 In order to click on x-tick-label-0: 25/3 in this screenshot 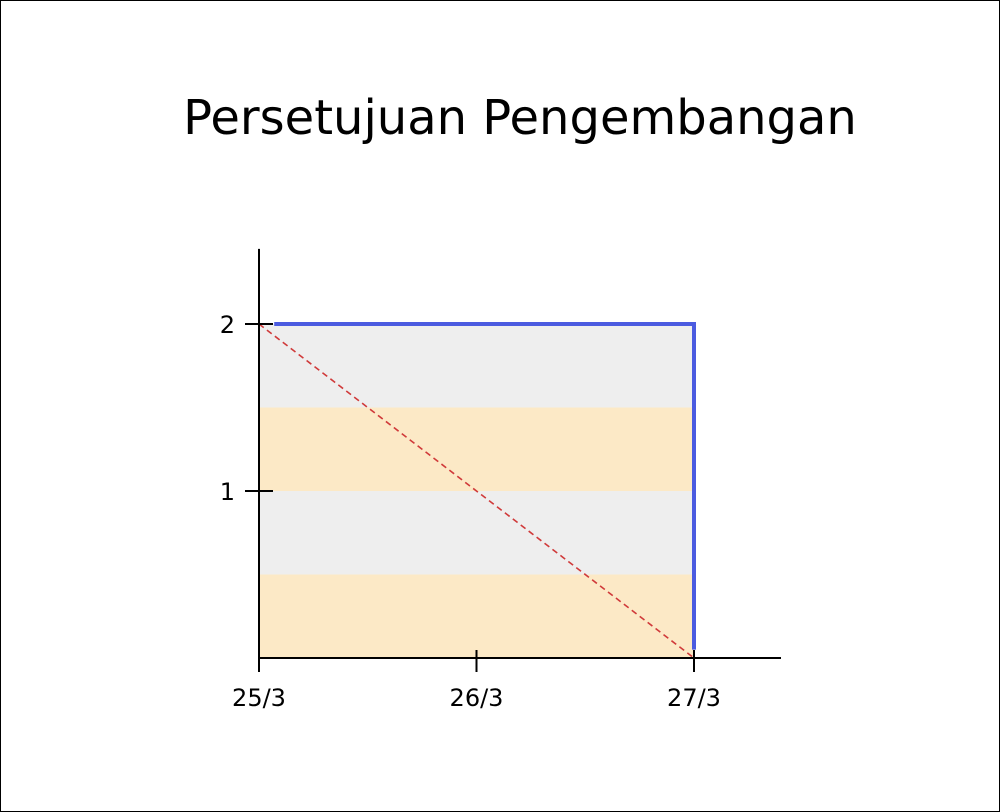, I will do `click(259, 698)`.